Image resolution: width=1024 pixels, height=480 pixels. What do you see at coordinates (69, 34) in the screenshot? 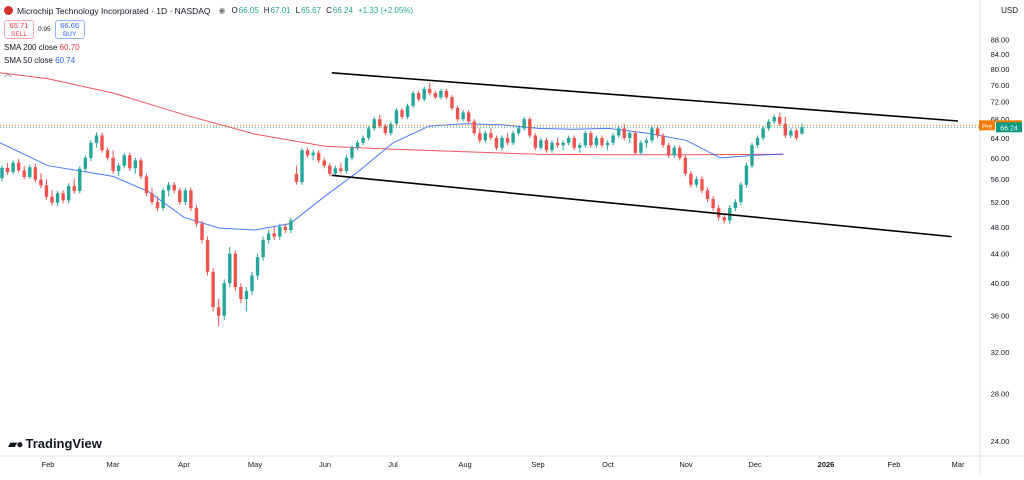
I see `buy-label: BUY` at bounding box center [69, 34].